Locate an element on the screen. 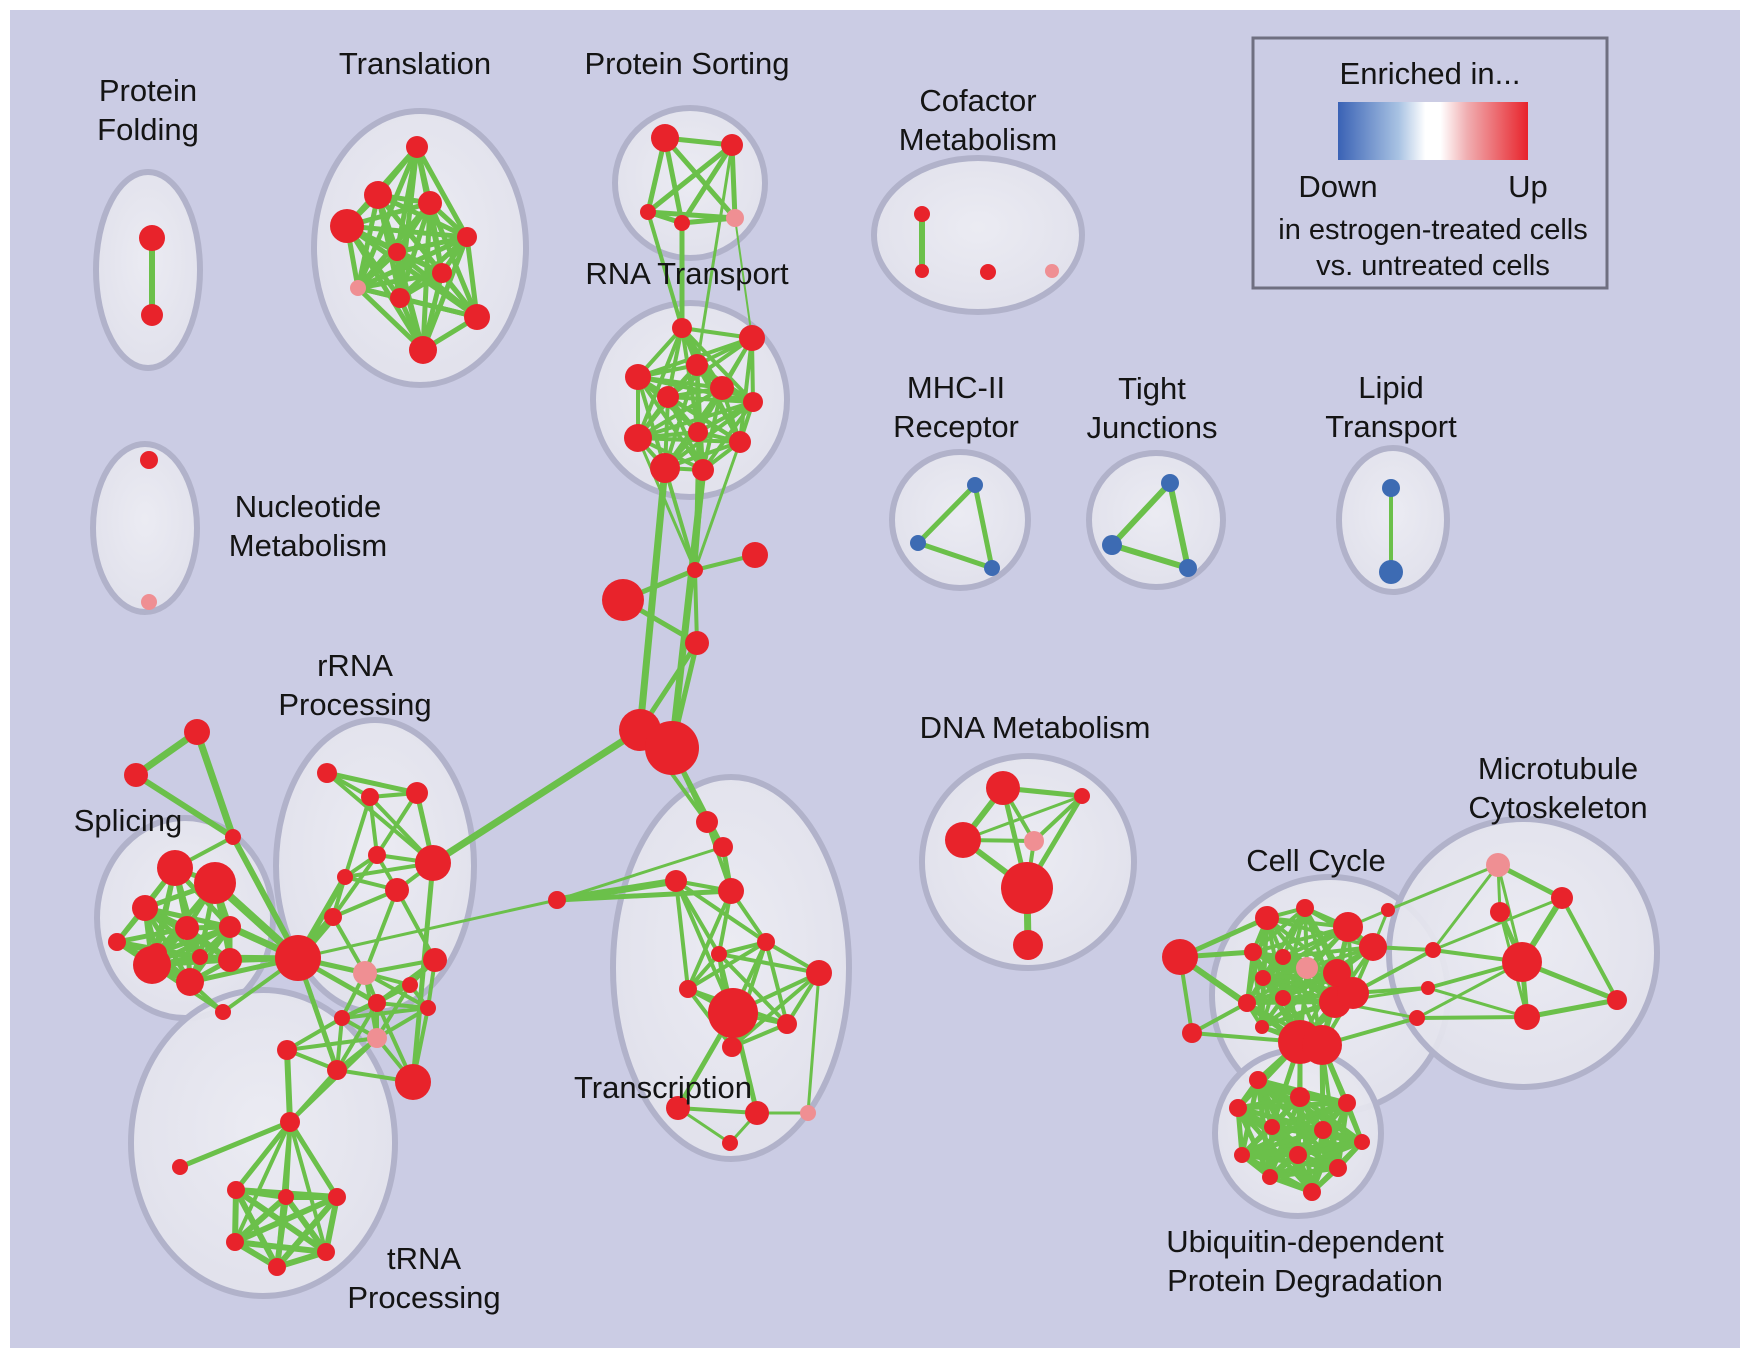 The height and width of the screenshot is (1360, 1750). lipid-transport-label: Transport is located at coordinates (1391, 426).